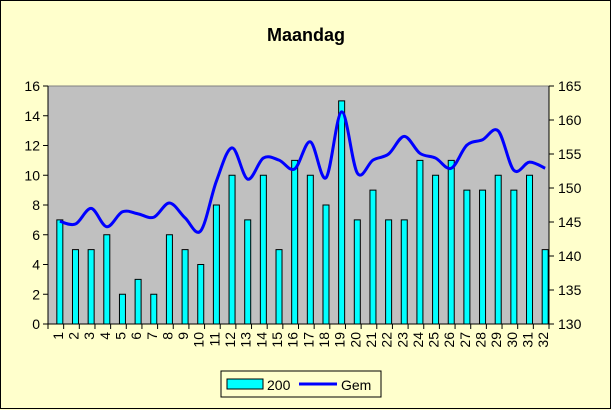  Describe the element at coordinates (32, 86) in the screenshot. I see `y-tick-label: 16` at that location.